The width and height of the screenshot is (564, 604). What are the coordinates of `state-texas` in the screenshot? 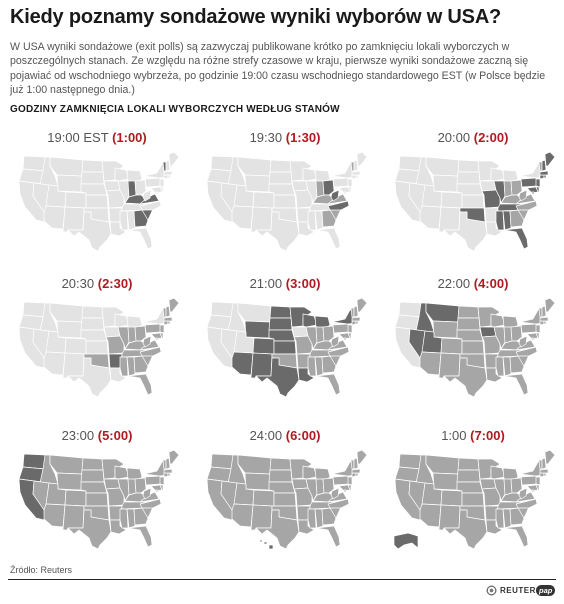 It's located at (277, 231).